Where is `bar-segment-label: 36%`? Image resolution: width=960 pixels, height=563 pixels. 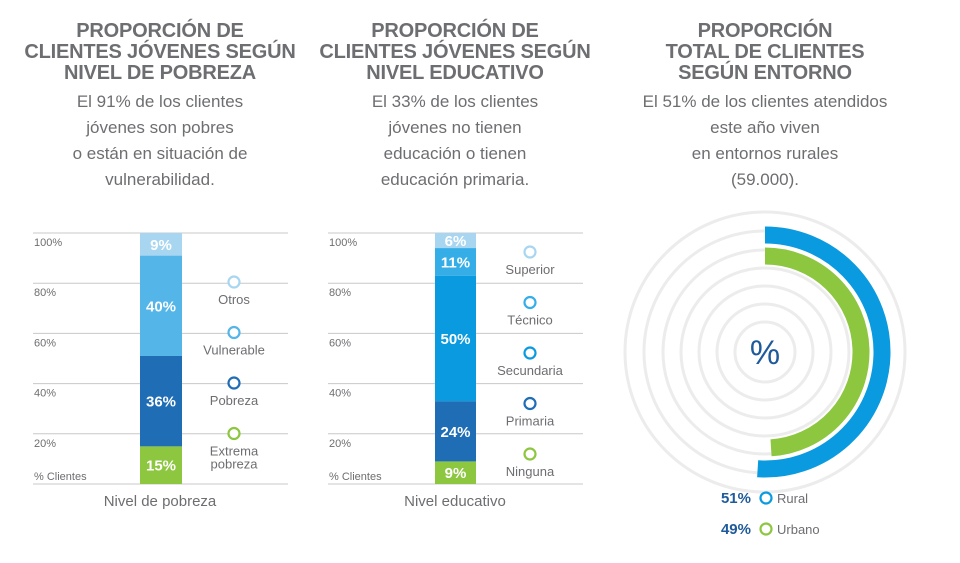 bar-segment-label: 36% is located at coordinates (161, 402).